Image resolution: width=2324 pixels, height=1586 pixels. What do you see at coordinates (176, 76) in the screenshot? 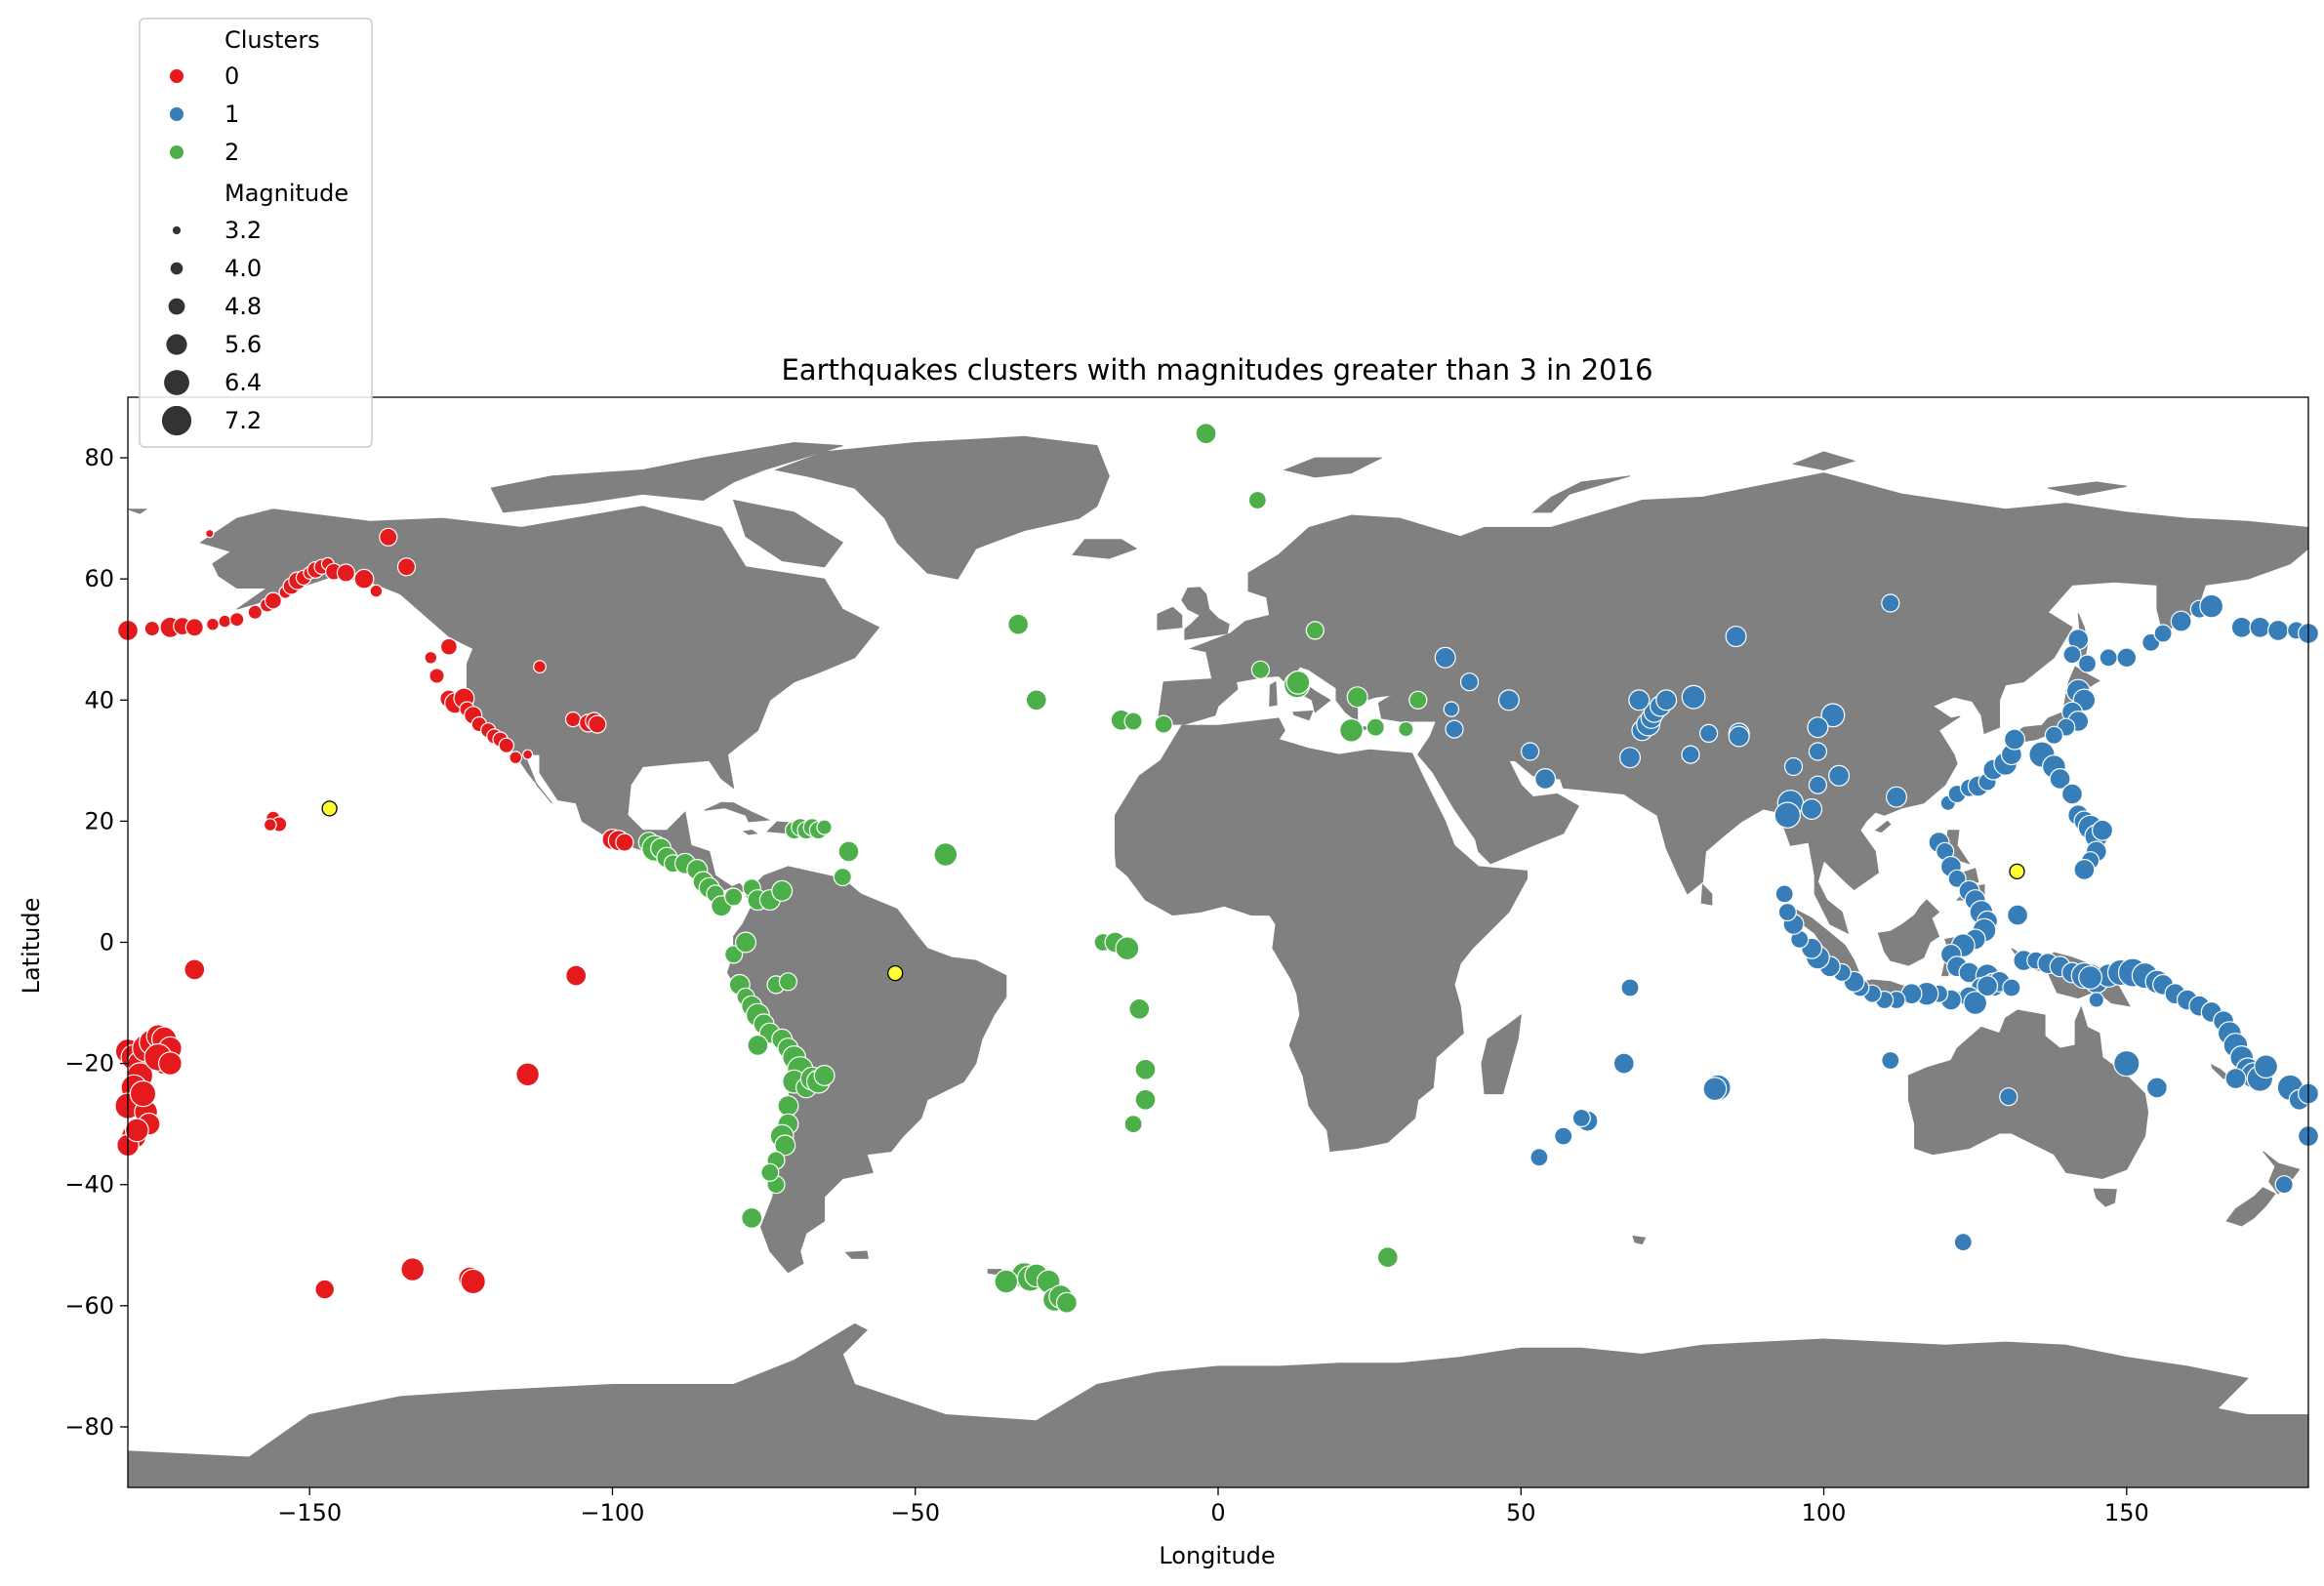
I see `legend-cluster-0-marker` at bounding box center [176, 76].